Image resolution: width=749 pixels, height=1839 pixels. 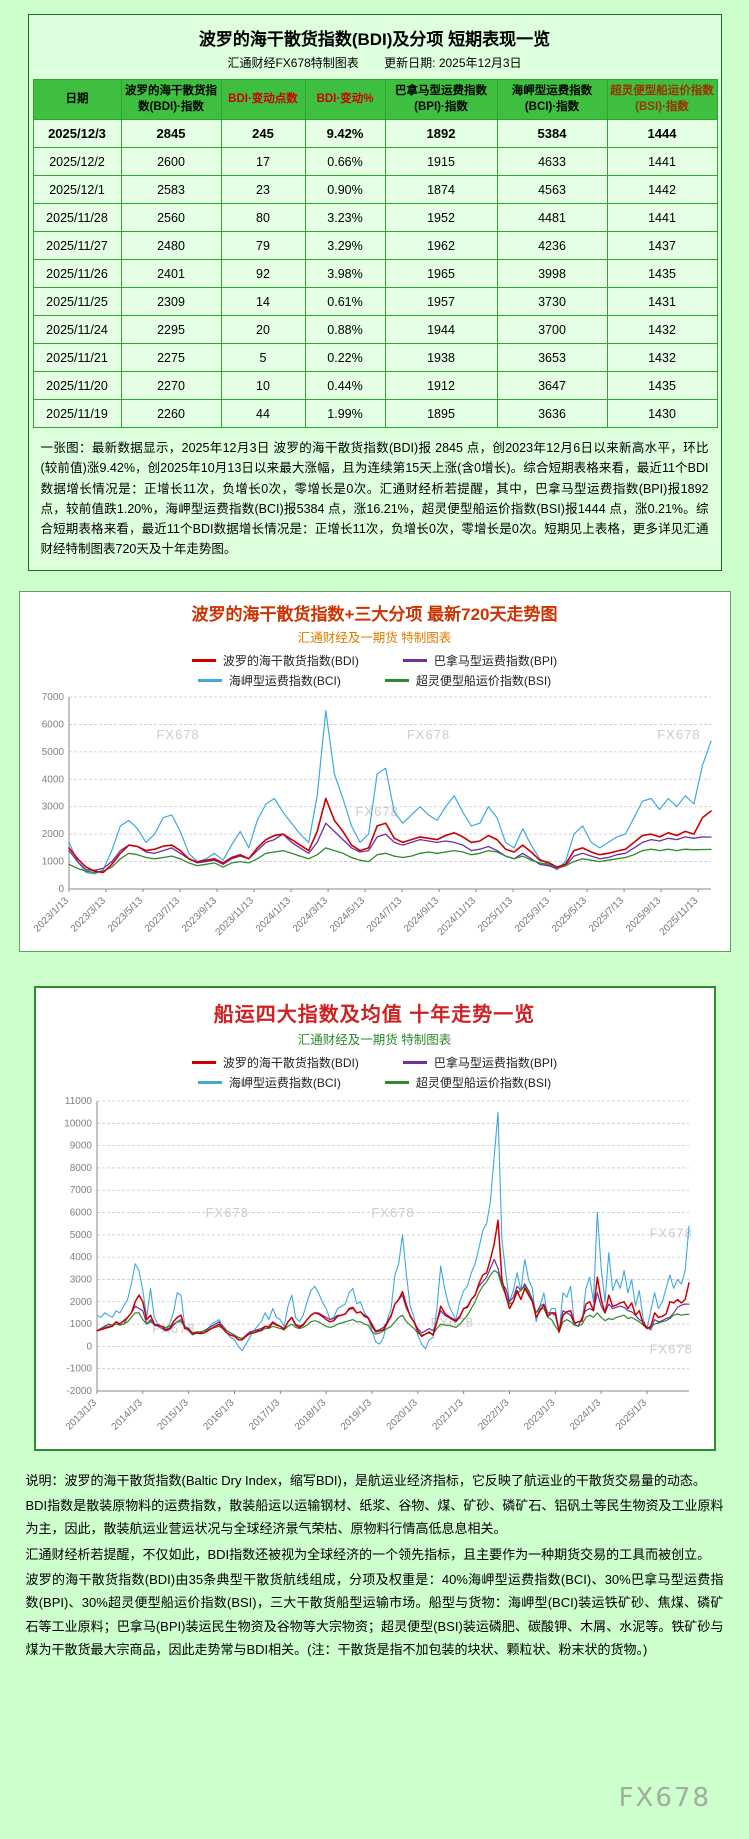 I want to click on legend-item: 海岬型运费指数(BCI), so click(x=269, y=1082).